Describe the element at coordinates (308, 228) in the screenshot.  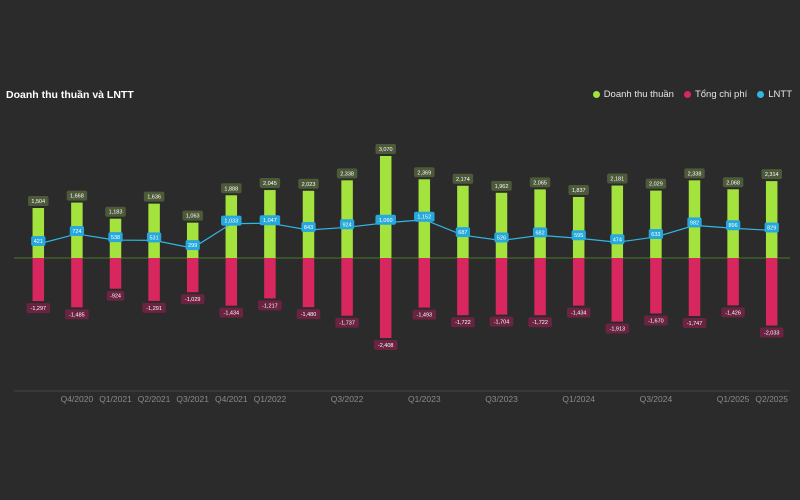
I see `profit-value-label: 843` at that location.